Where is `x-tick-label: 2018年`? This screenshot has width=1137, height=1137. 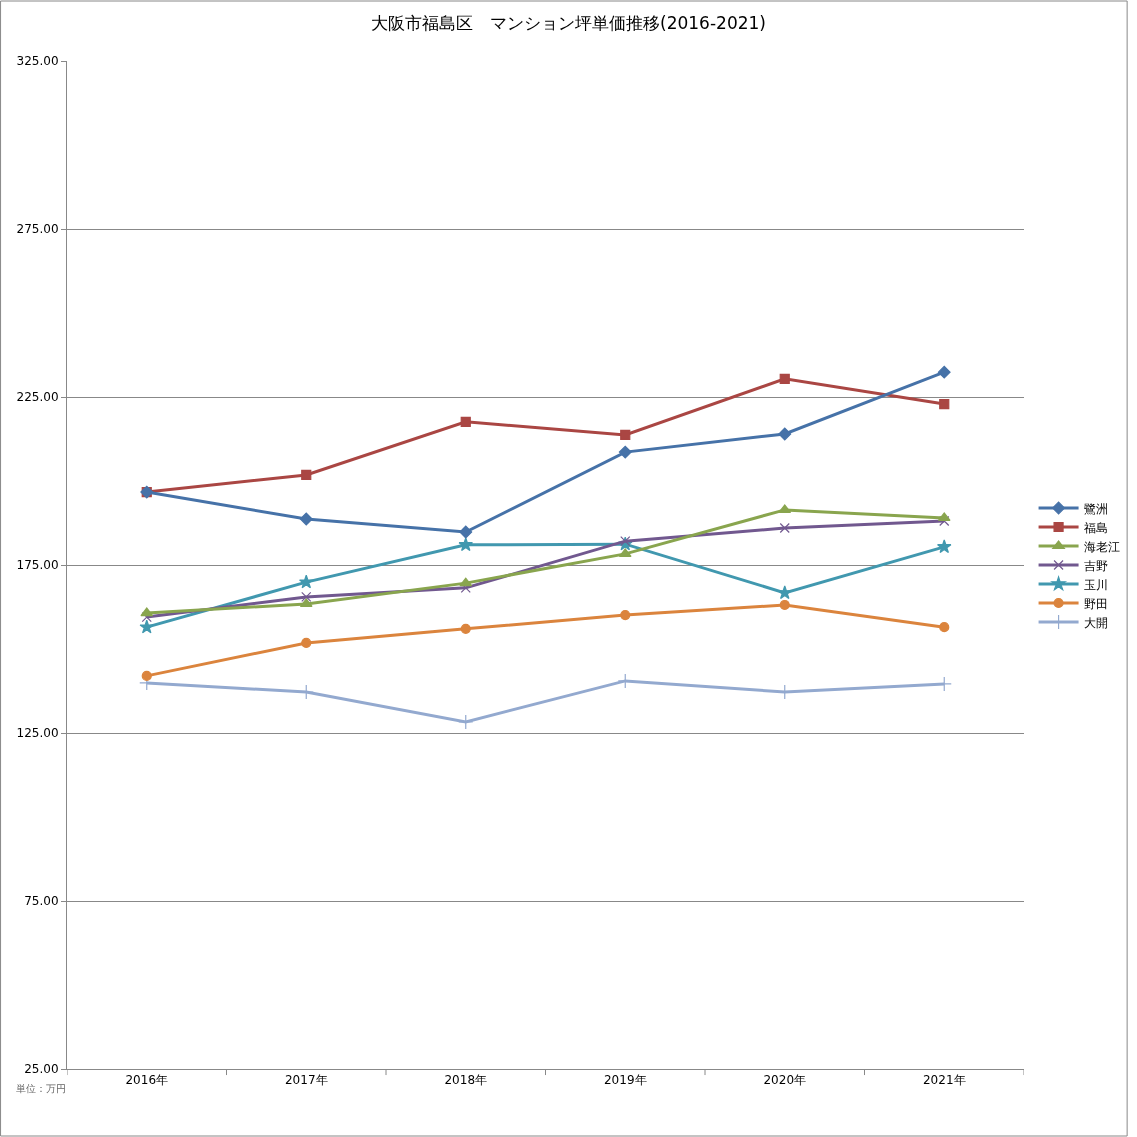
x-tick-label: 2018年 is located at coordinates (466, 1080).